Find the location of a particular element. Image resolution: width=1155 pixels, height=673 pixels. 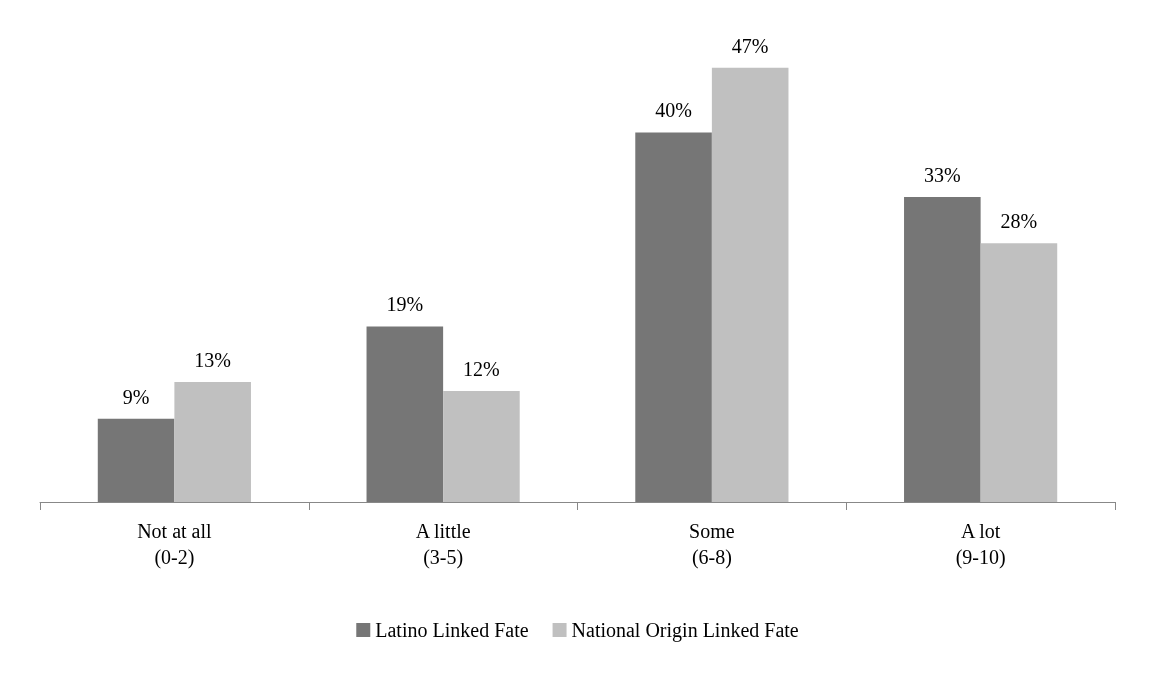

x-tick-label: A lot (9-10) is located at coordinates (980, 544).